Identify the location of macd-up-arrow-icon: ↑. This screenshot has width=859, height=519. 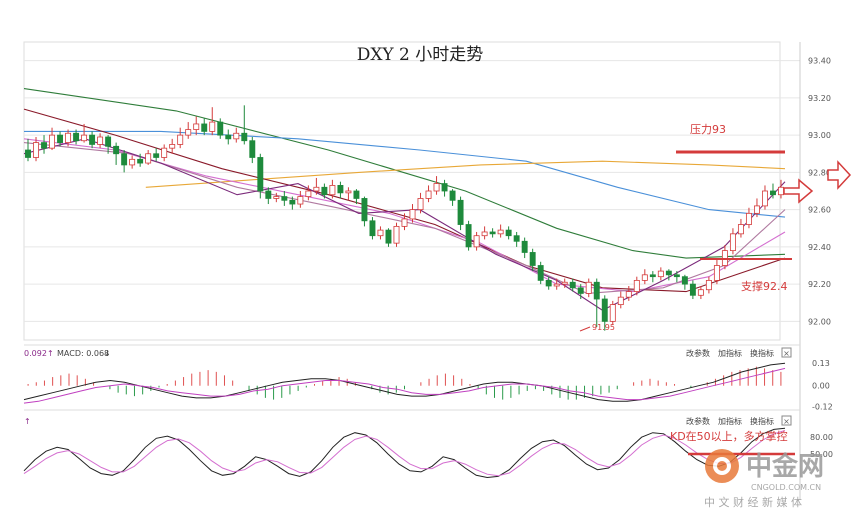
(50, 353).